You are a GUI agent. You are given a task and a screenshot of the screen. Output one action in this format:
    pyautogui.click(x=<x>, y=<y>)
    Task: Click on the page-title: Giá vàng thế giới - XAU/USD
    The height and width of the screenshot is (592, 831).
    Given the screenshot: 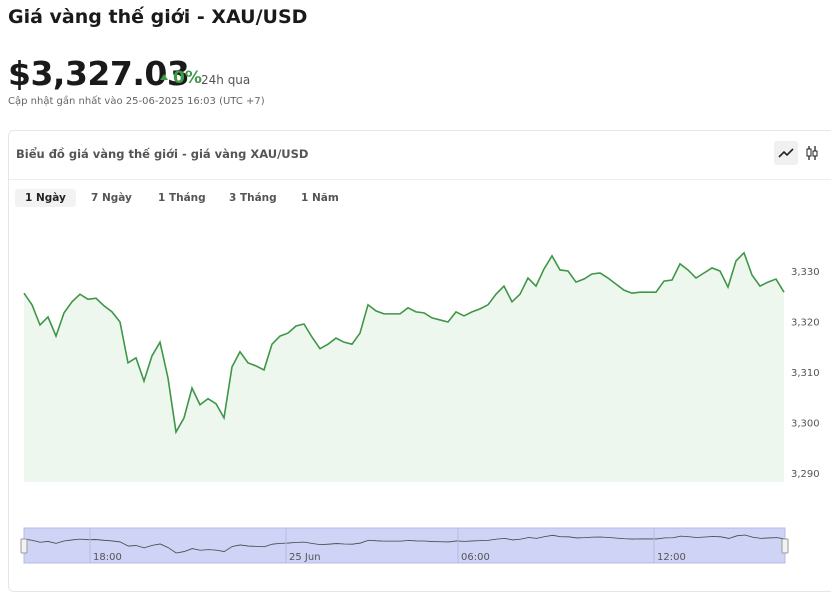 What is the action you would take?
    pyautogui.click(x=158, y=17)
    